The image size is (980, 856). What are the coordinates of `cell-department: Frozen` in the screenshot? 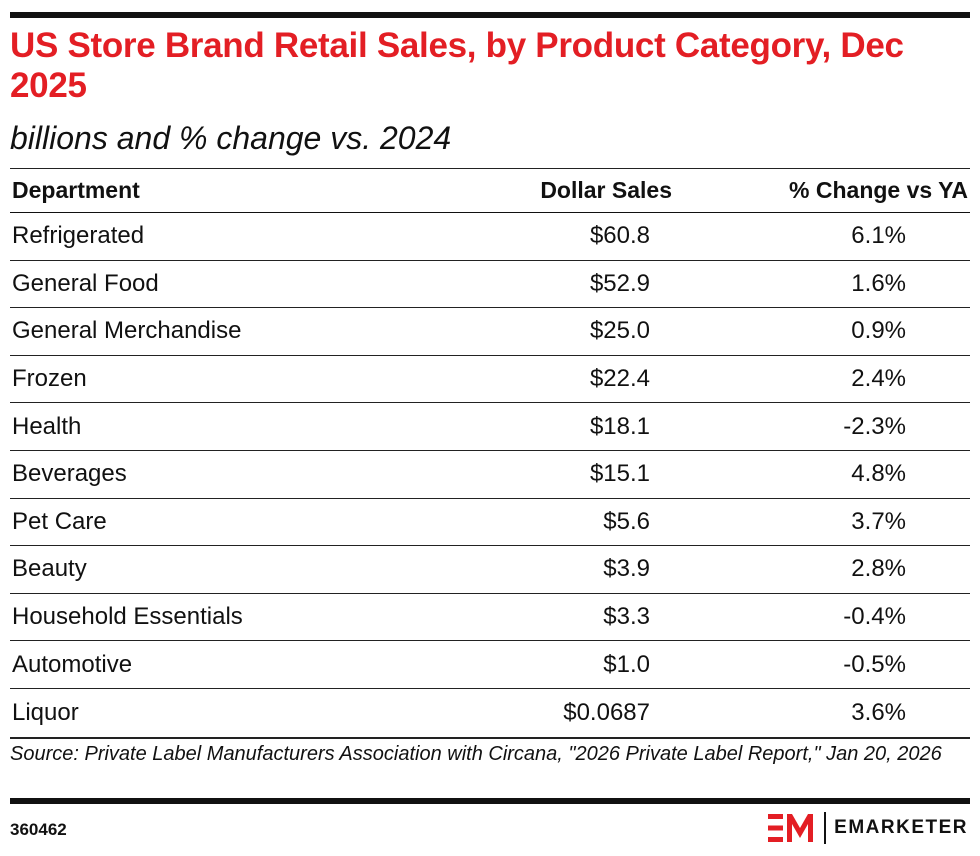 It's located at (49, 379).